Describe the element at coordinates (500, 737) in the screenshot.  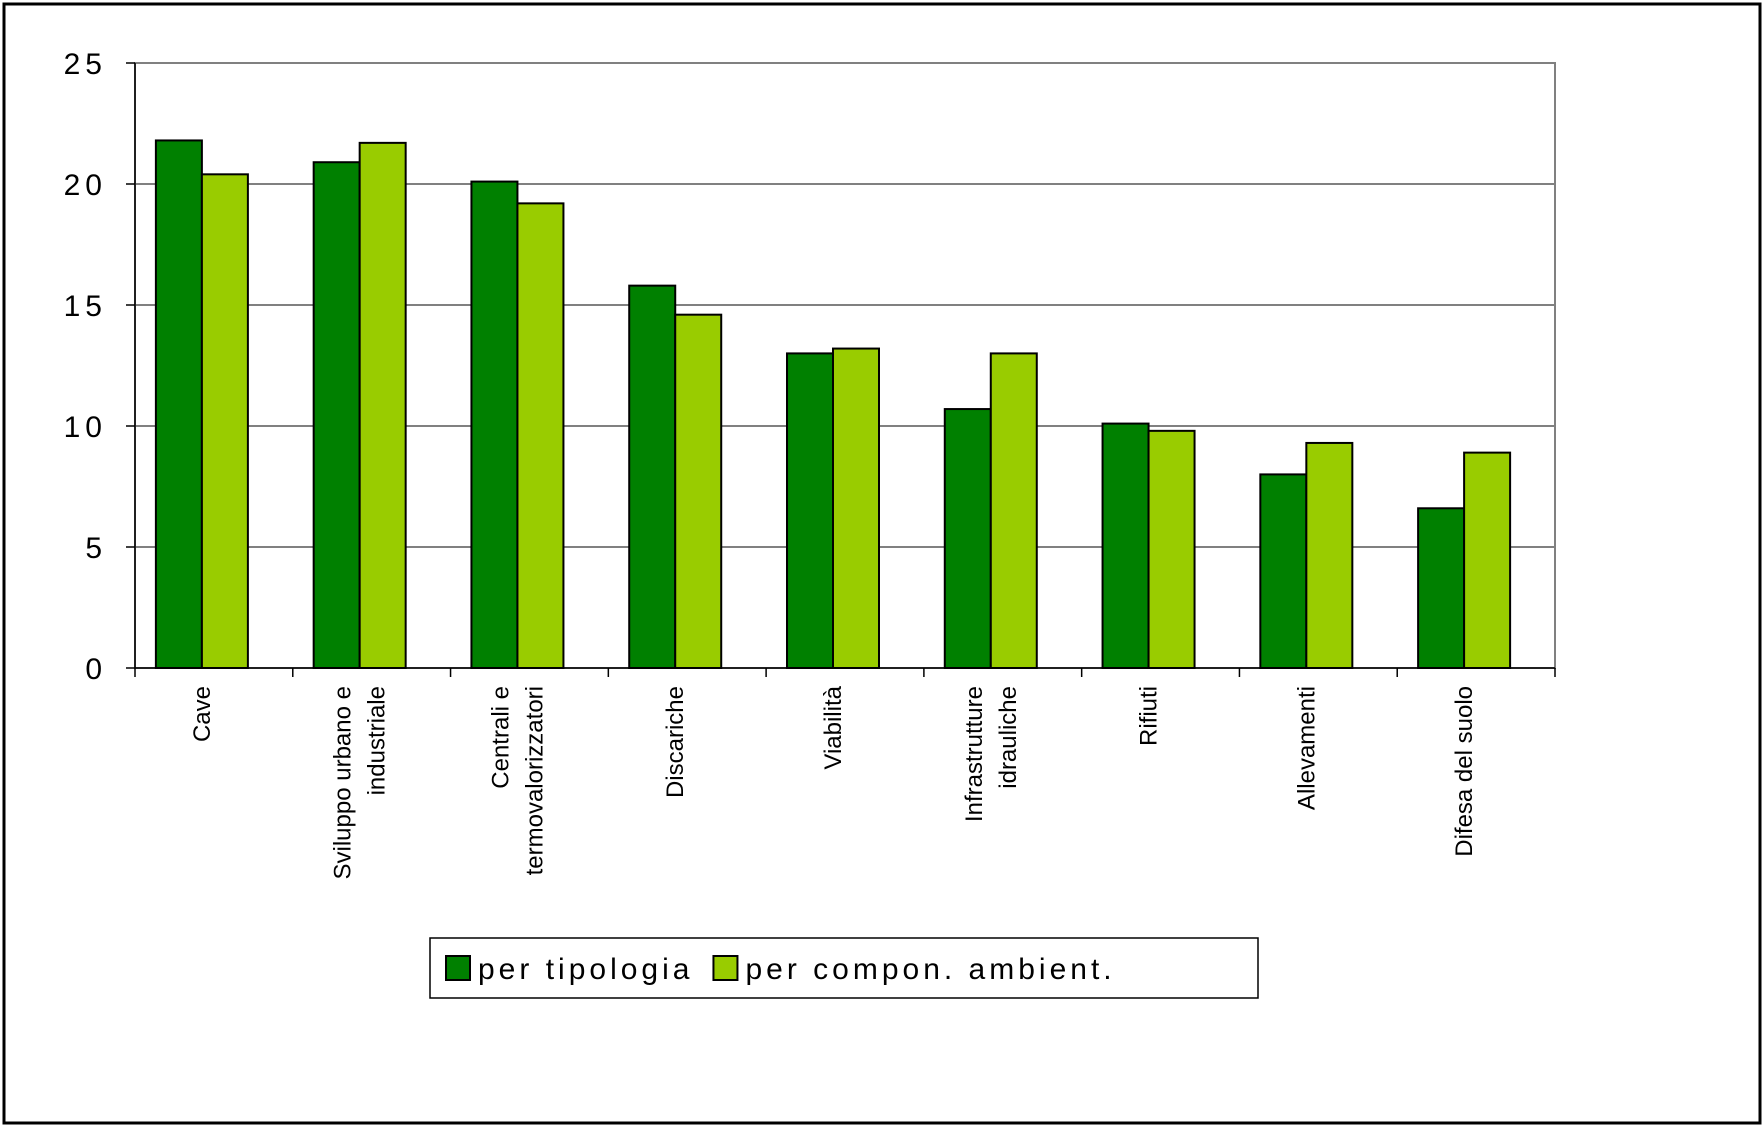
I see `x-category-label-line: Centrali e` at that location.